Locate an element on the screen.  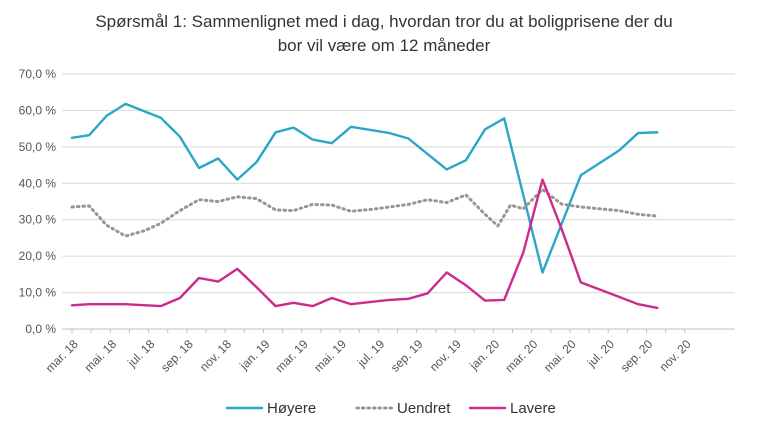
y-tick-label: 50,0 % is located at coordinates (38, 147).